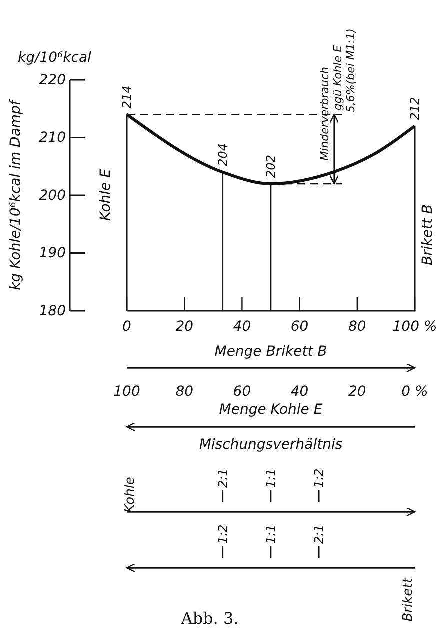 This screenshot has width=441, height=640. Describe the element at coordinates (357, 392) in the screenshot. I see `x2-tick-label: 20` at that location.